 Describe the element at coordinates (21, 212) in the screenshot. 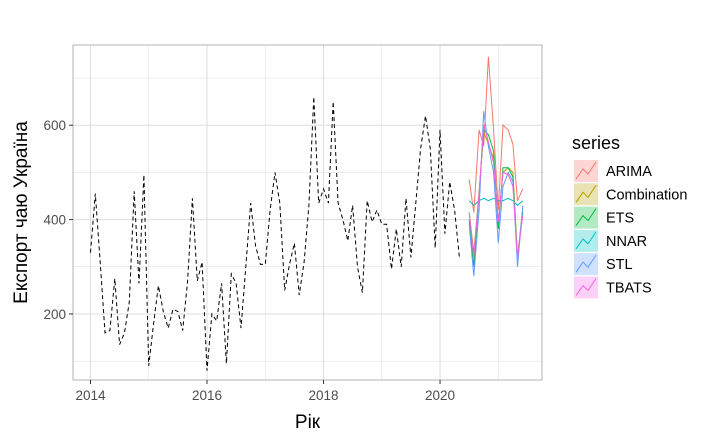

I see `y-axis-title: Експорт чаю Україна` at that location.